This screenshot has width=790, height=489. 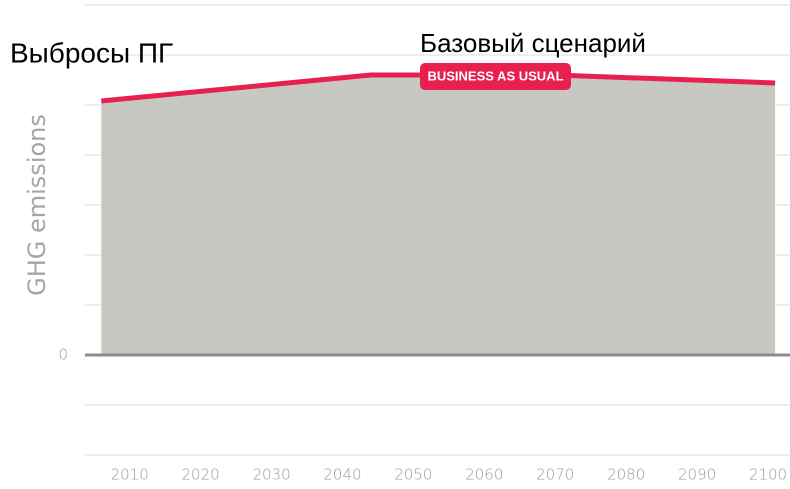 What do you see at coordinates (697, 475) in the screenshot?
I see `x-tick-label: 2090` at bounding box center [697, 475].